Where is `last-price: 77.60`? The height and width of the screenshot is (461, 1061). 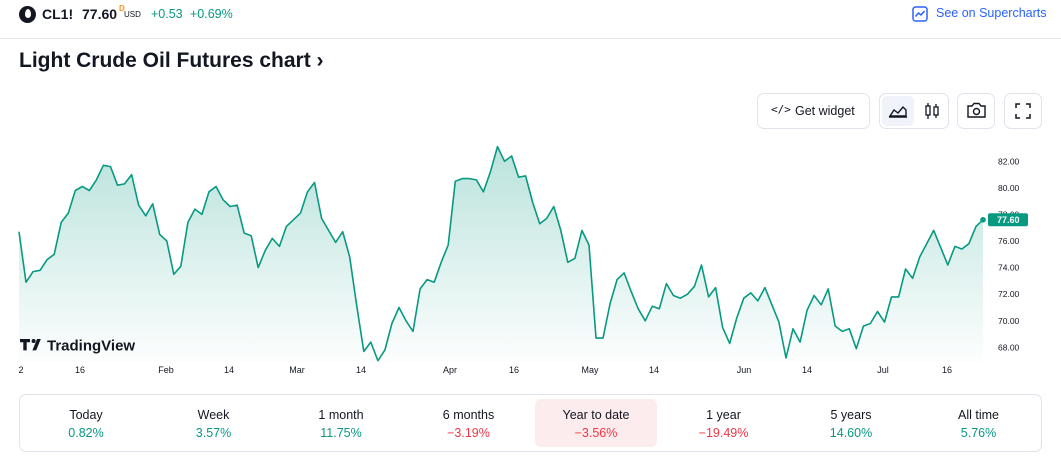 last-price: 77.60 is located at coordinates (100, 14).